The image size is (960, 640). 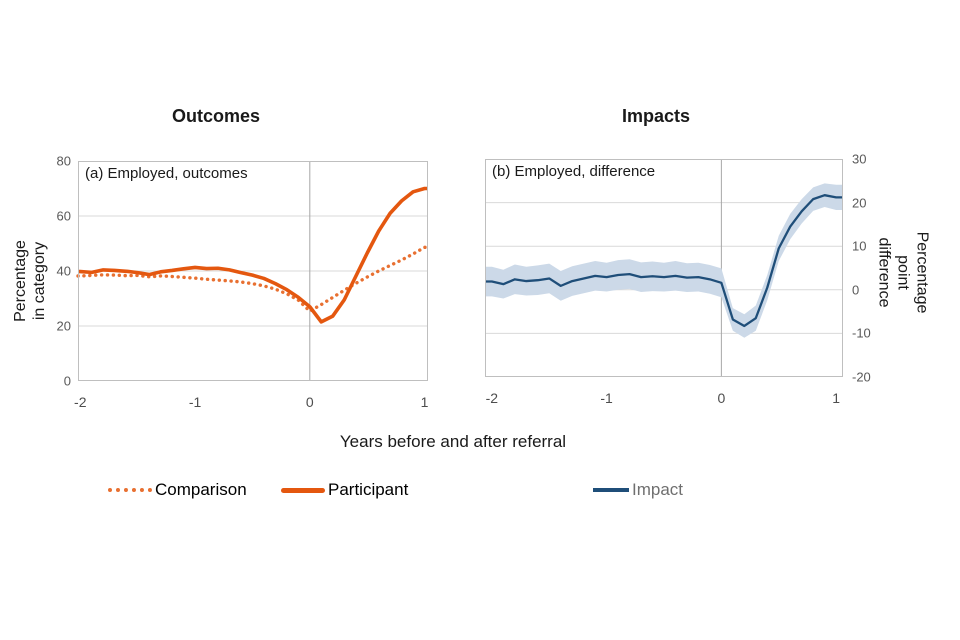 What do you see at coordinates (20, 281) in the screenshot?
I see `outcomes-y-axis-title-line1: Percentage` at bounding box center [20, 281].